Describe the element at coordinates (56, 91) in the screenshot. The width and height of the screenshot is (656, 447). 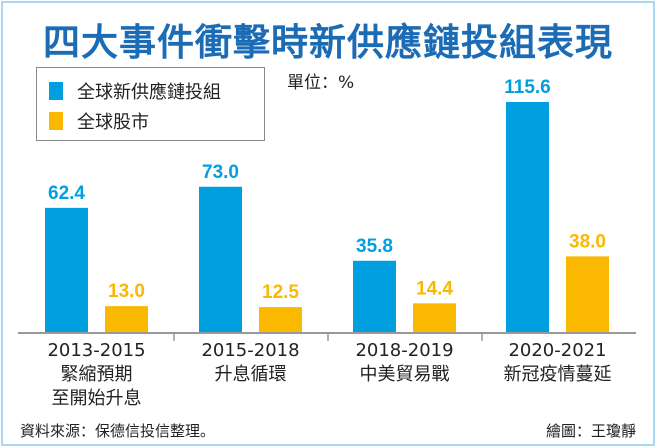
I see `legend-swatch-supply-chain` at that location.